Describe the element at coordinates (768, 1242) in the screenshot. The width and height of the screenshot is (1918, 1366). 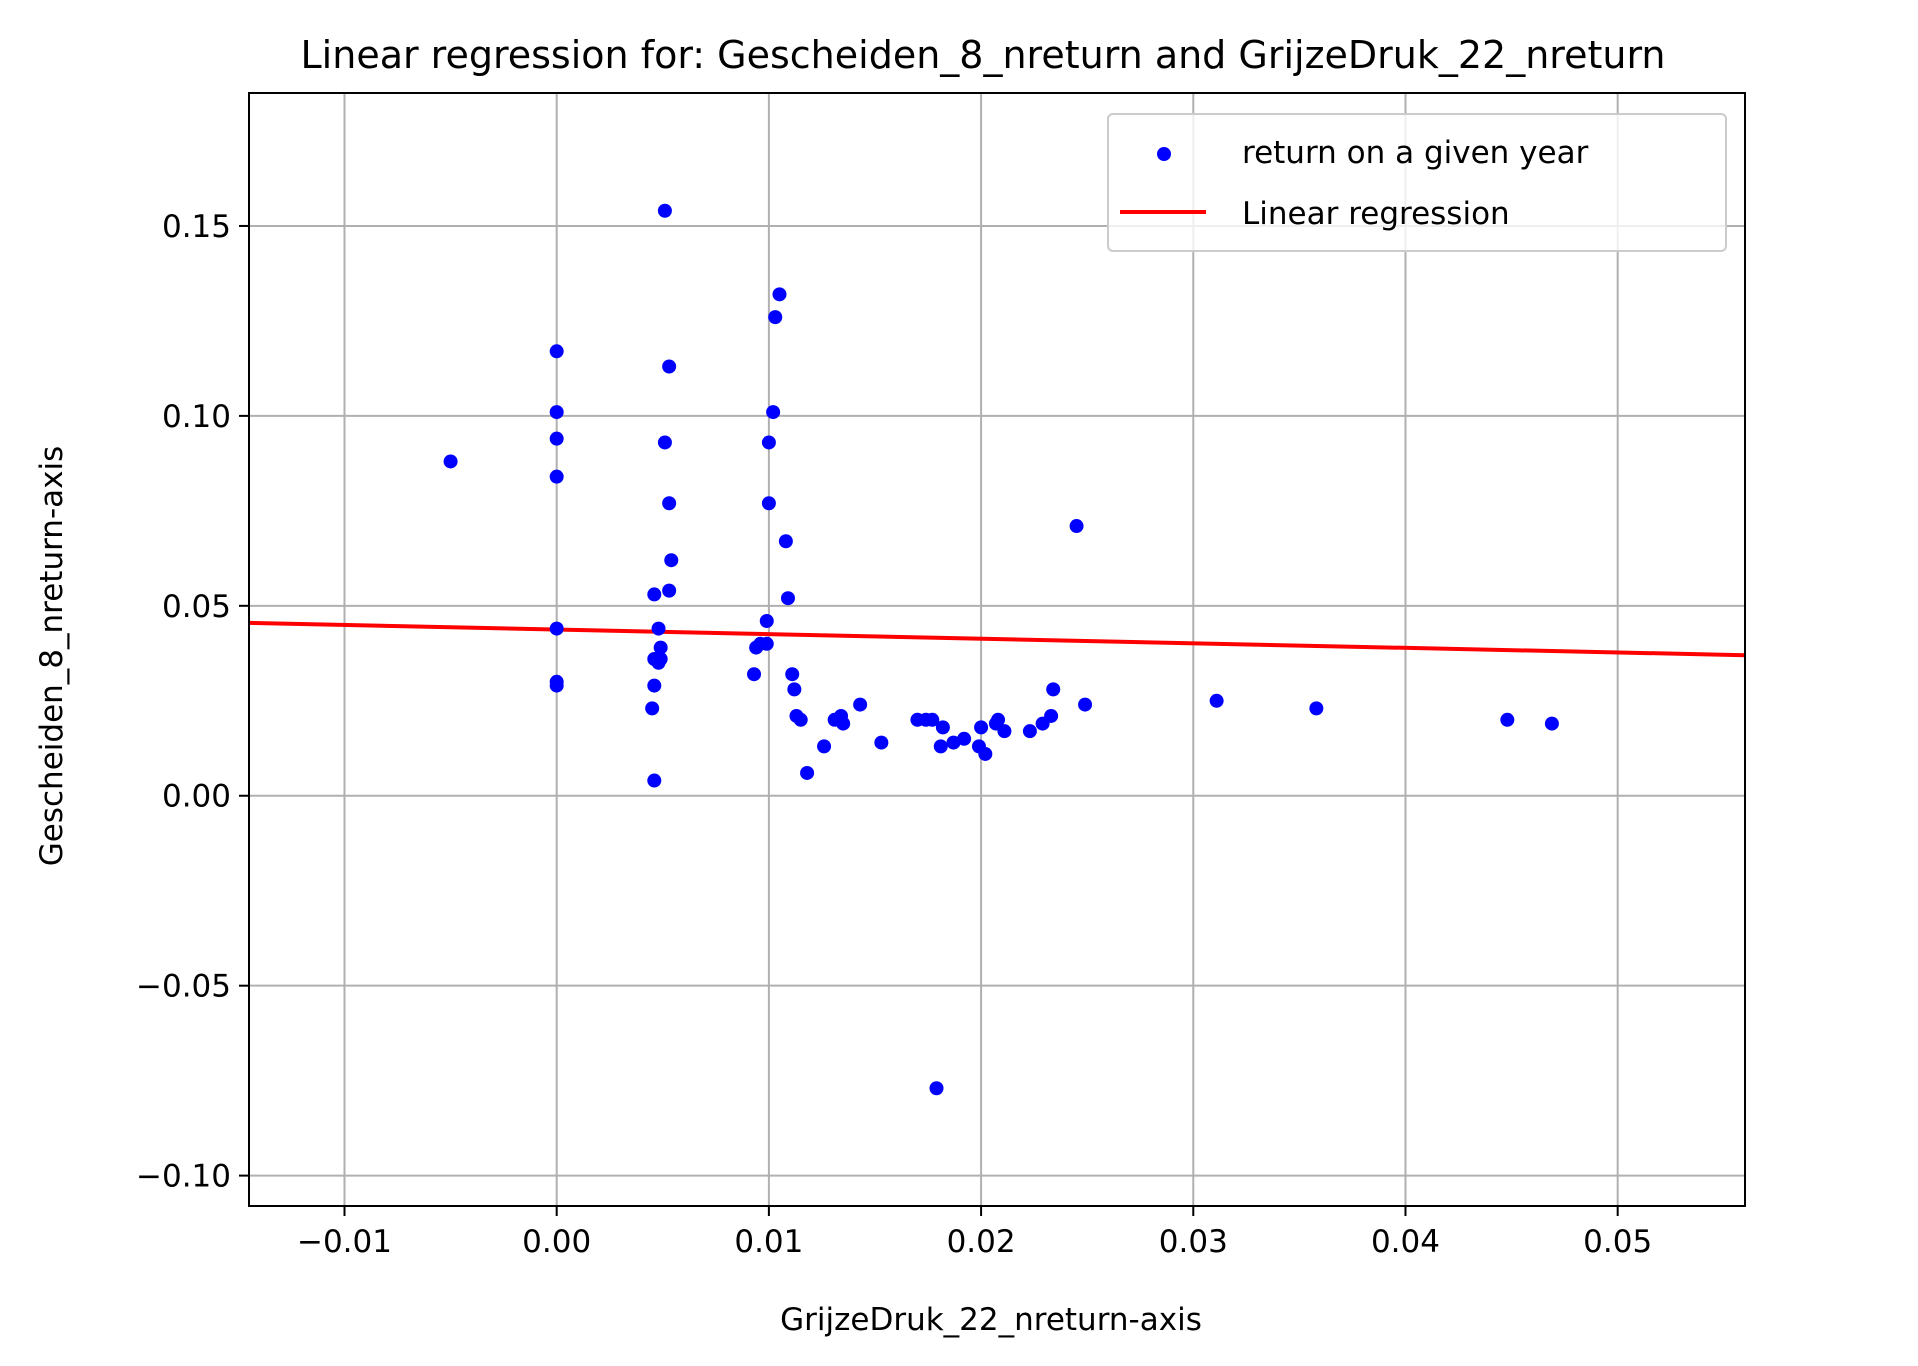
I see `x-tick-label: 0.01` at that location.